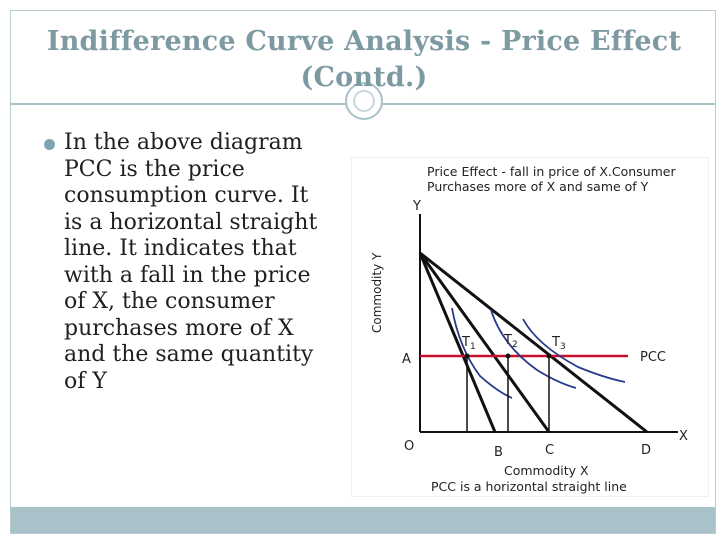  Describe the element at coordinates (529, 486) in the screenshot. I see `diagram-bottom-caption: PCC is a horizontal straight line` at that location.